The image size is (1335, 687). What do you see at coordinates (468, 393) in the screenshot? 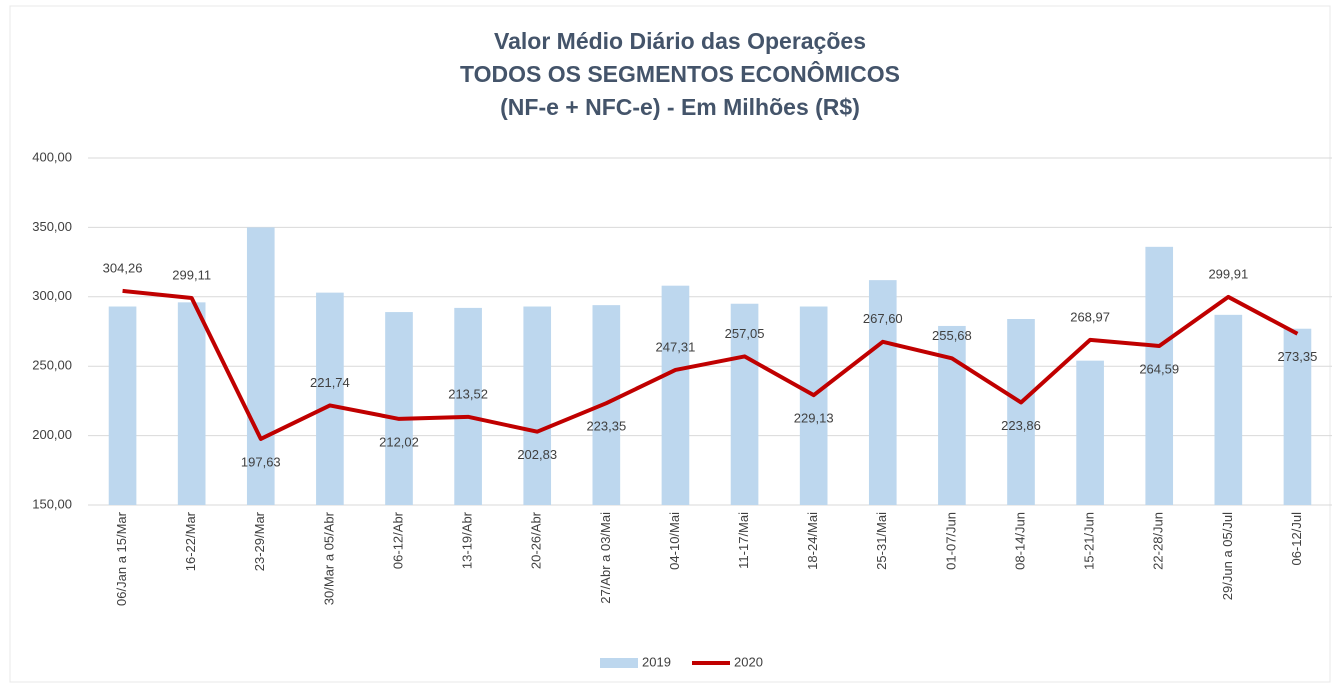
I see `data-label: 213,52` at bounding box center [468, 393].